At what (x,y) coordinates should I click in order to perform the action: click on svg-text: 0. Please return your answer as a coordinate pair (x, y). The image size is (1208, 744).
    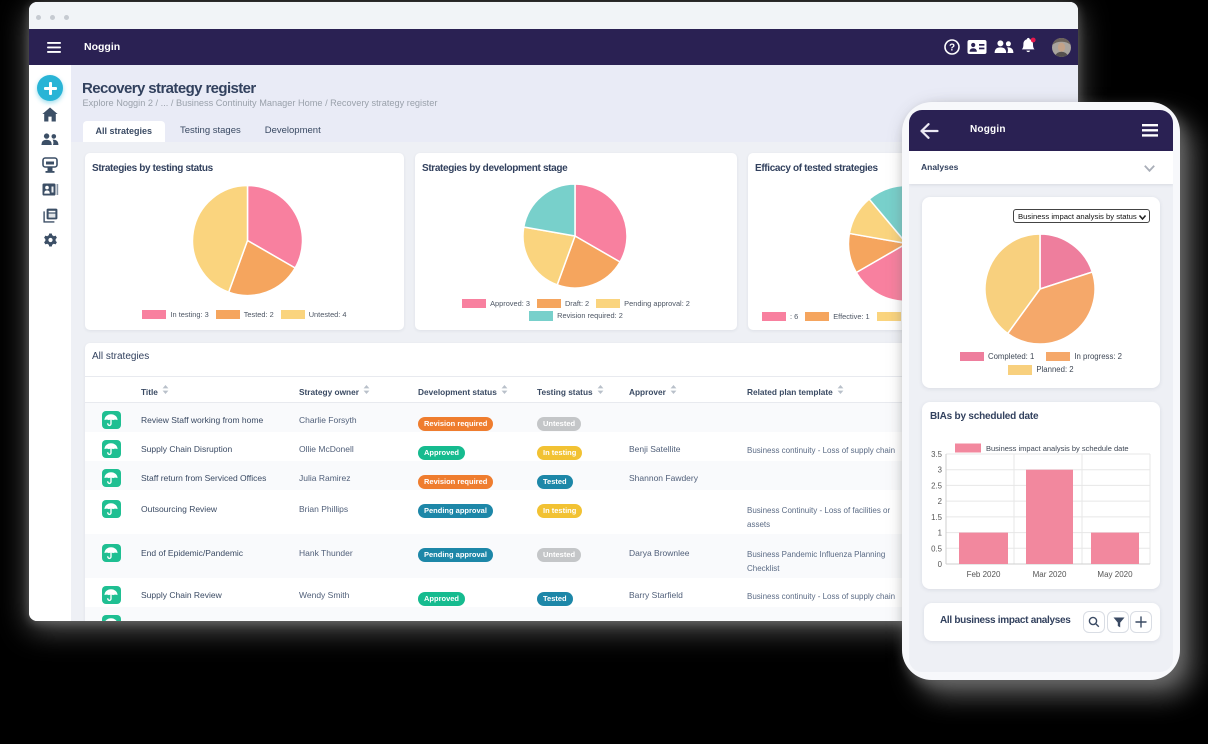
    Looking at the image, I should click on (940, 564).